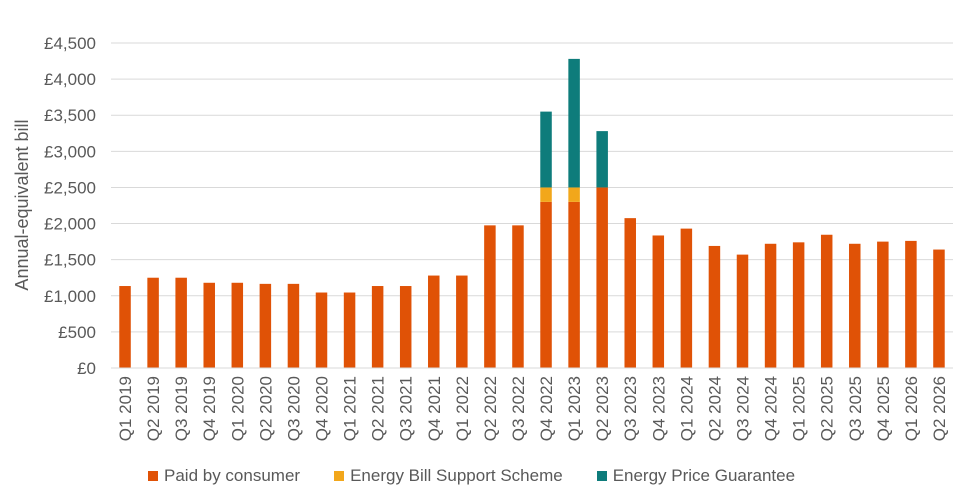 Image resolution: width=964 pixels, height=504 pixels. What do you see at coordinates (322, 408) in the screenshot?
I see `x-tick-label: Q4 2020` at bounding box center [322, 408].